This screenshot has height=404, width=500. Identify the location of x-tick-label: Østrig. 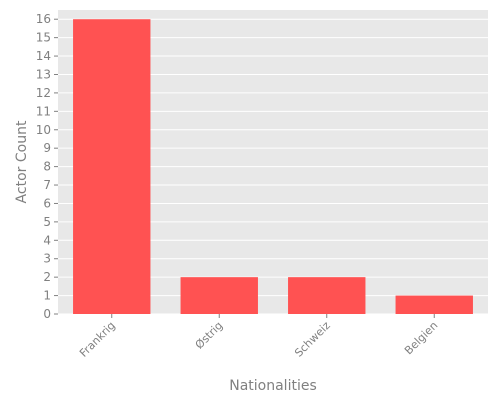
(209, 335).